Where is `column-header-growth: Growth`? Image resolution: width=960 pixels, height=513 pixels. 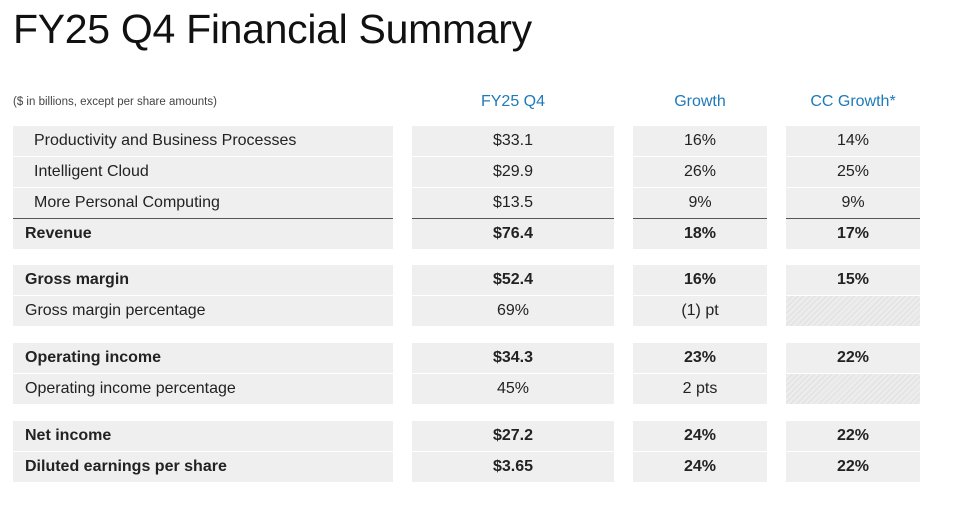 column-header-growth: Growth is located at coordinates (700, 101).